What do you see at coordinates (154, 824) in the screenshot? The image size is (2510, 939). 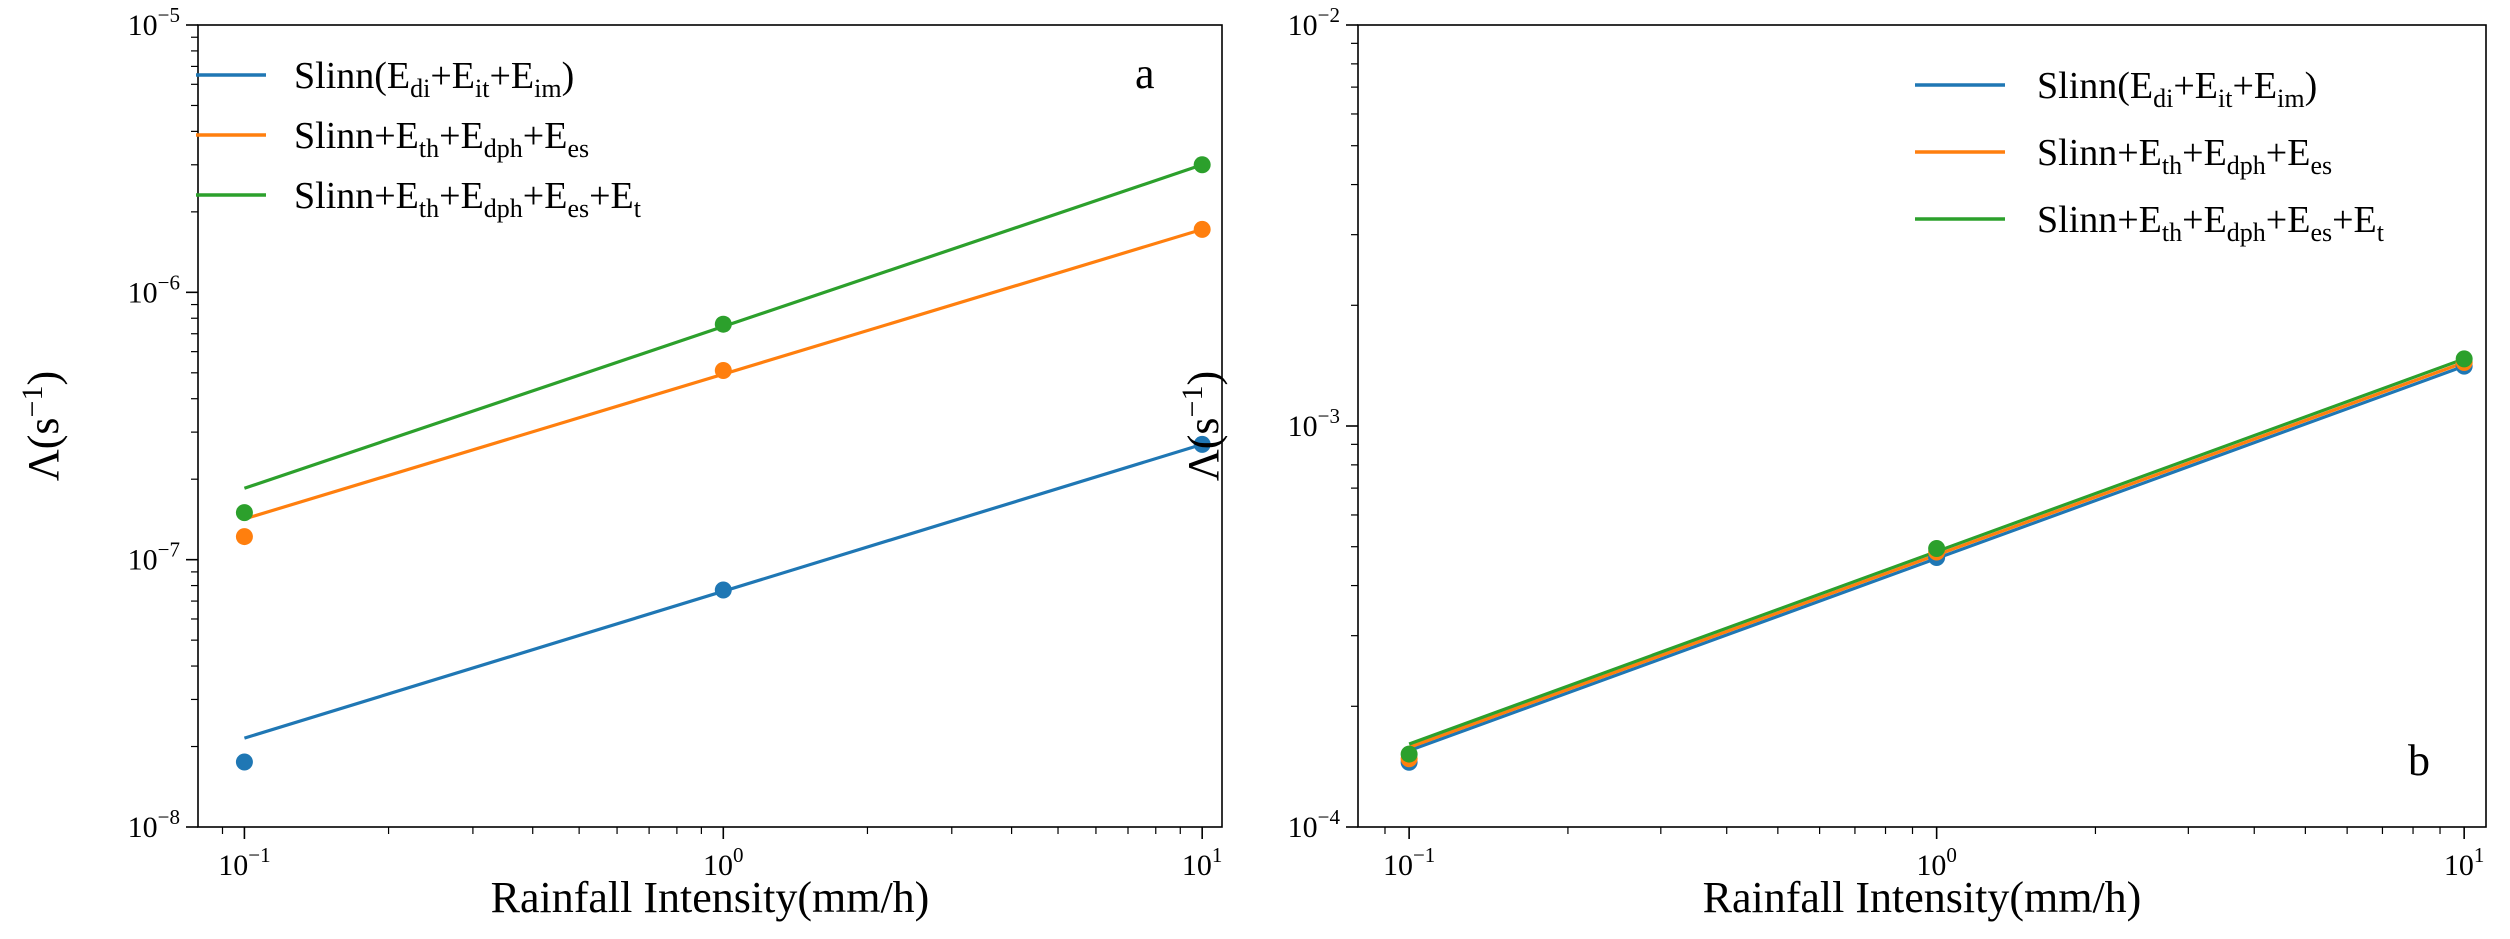 I see `y-tick-label: 10⁻⁸` at bounding box center [154, 824].